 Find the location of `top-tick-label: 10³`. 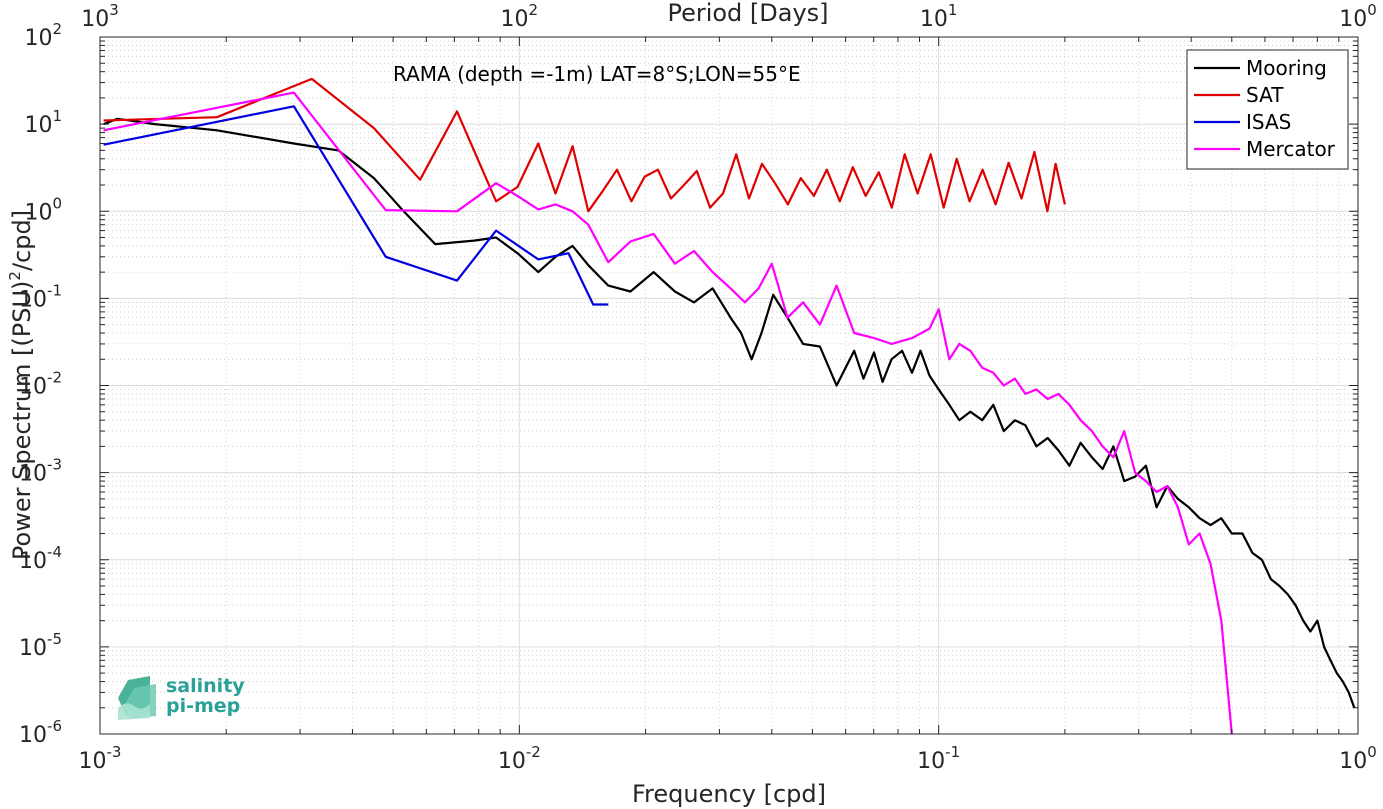

top-tick-label: 10³ is located at coordinates (100, 16).